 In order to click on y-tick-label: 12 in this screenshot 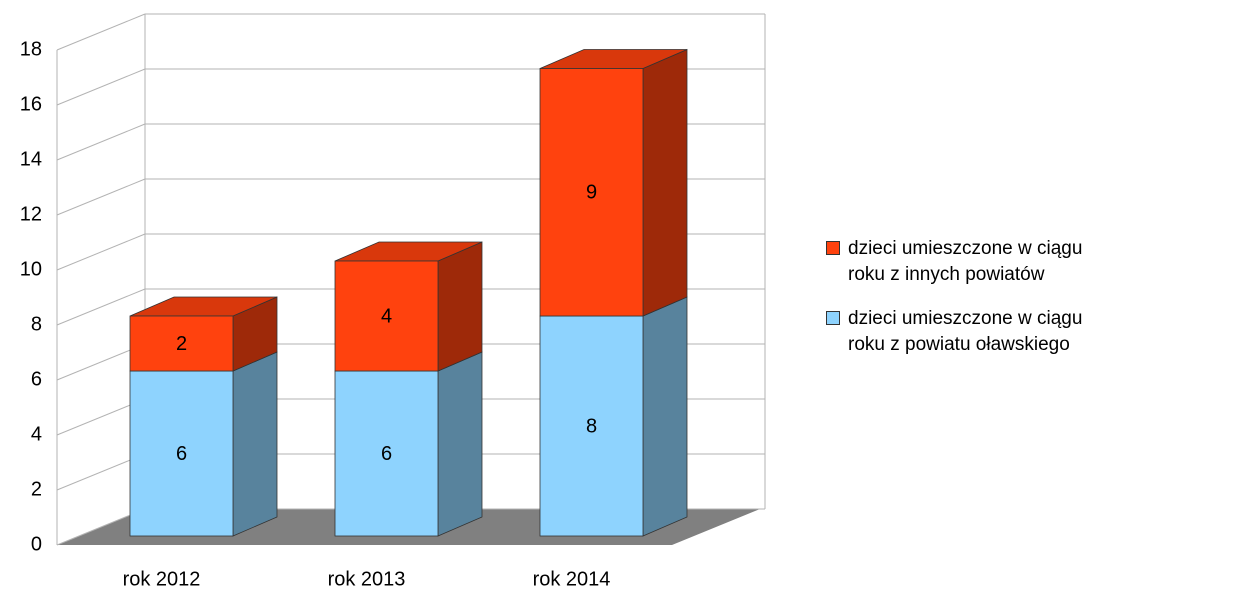, I will do `click(31, 214)`.